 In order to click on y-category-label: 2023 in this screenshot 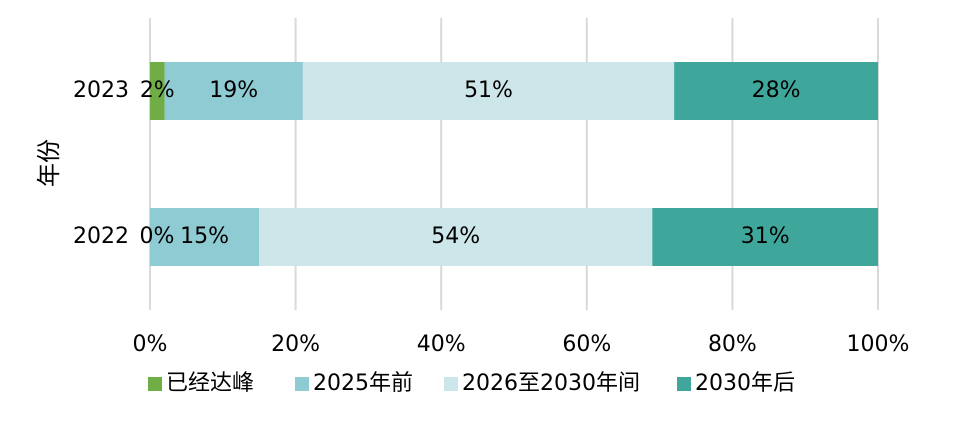, I will do `click(101, 90)`.